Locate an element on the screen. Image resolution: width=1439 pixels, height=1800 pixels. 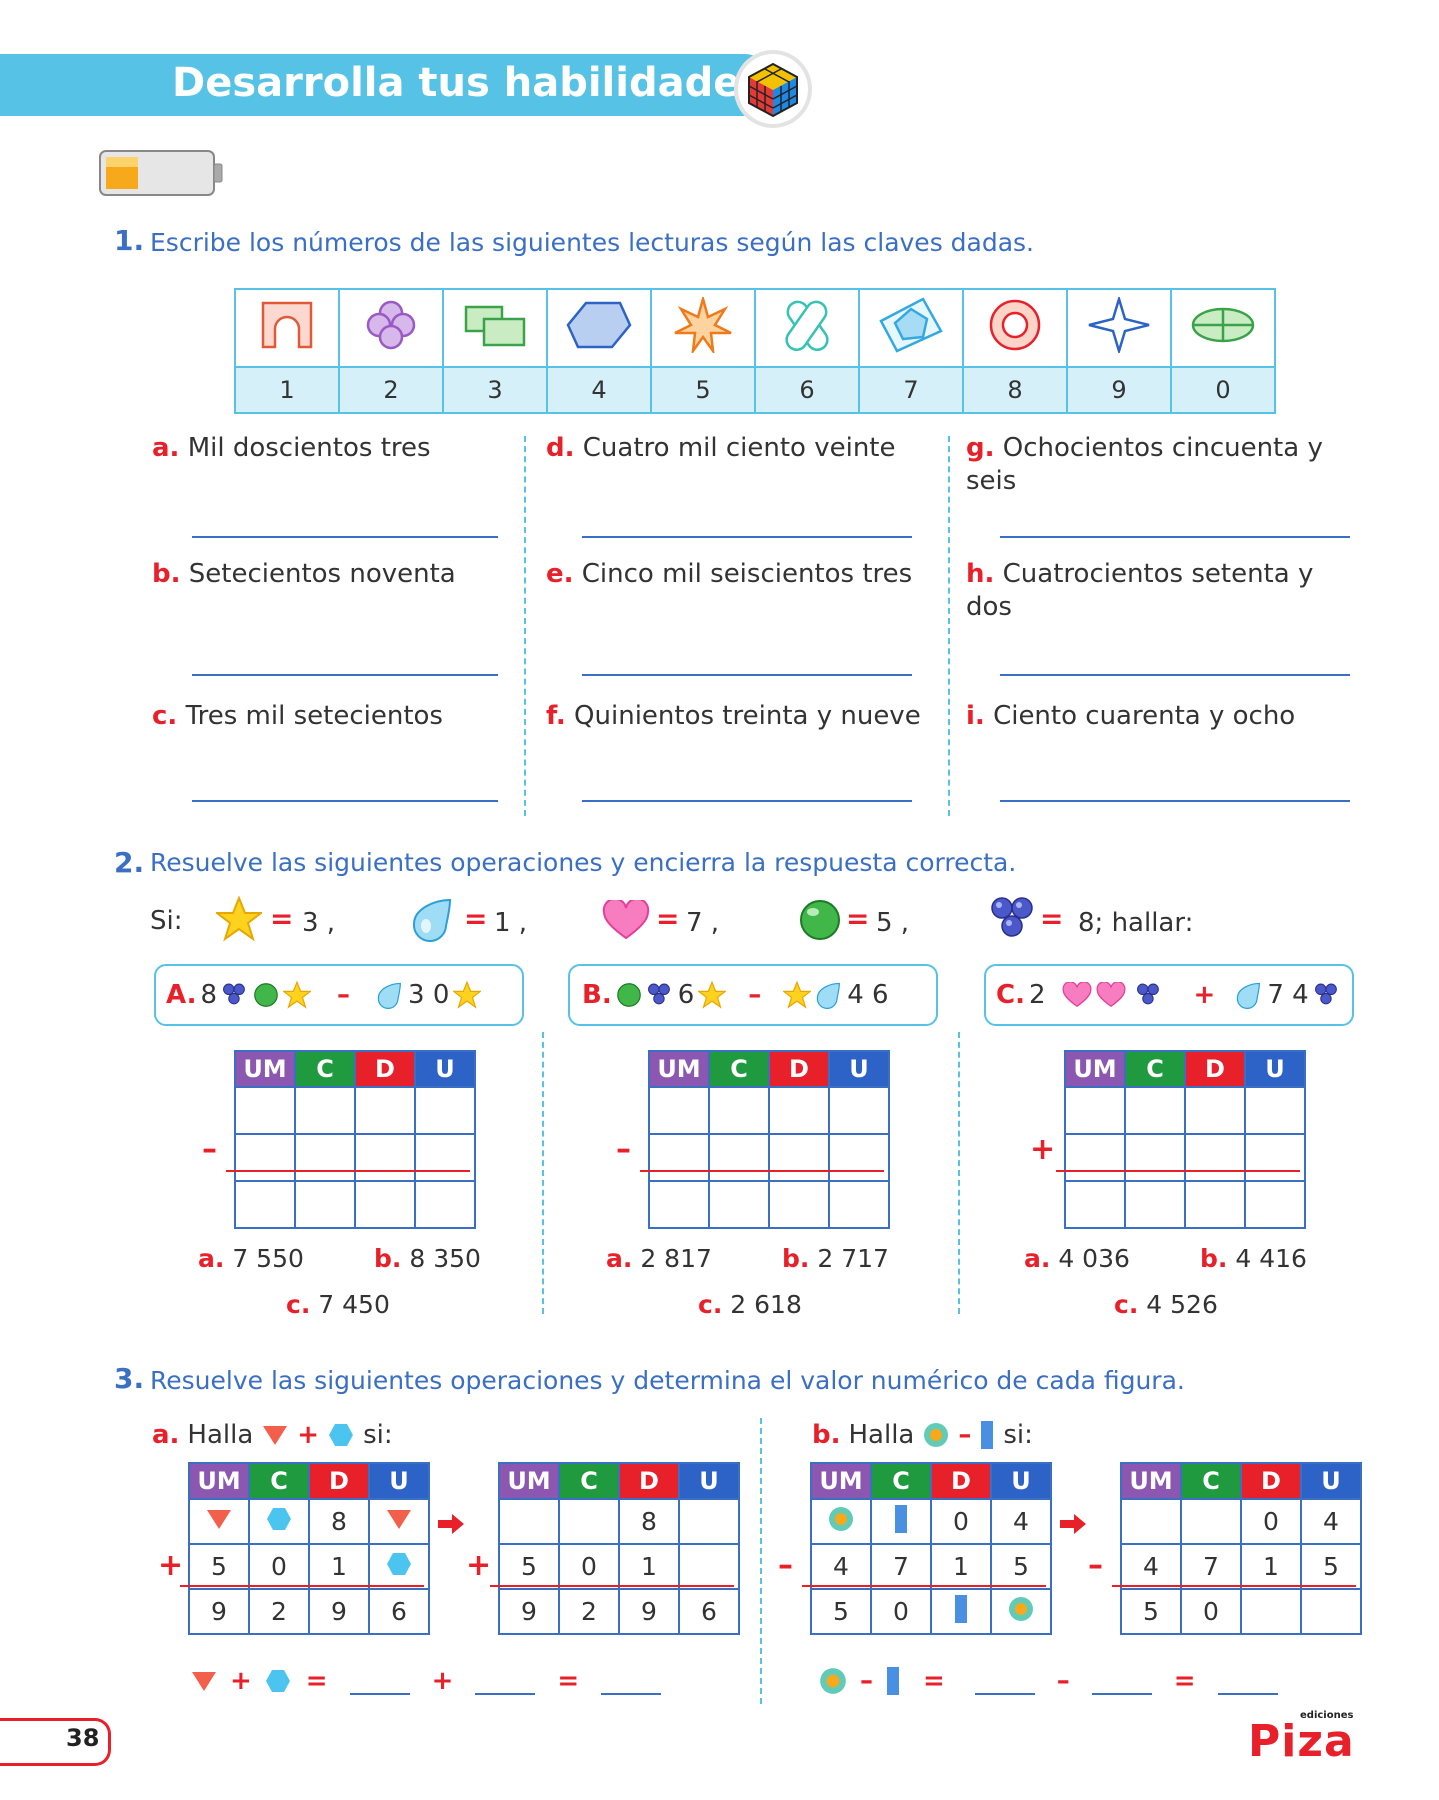
key-value: 4 is located at coordinates (599, 390).